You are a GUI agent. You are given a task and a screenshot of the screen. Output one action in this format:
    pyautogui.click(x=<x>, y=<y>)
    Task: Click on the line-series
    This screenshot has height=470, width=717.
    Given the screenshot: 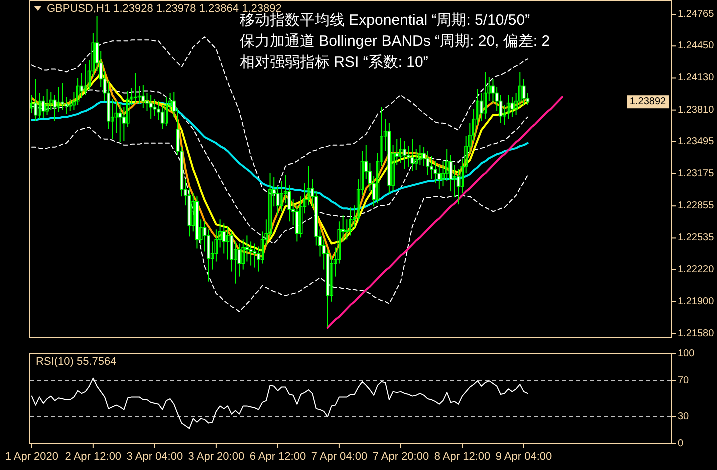 What is the action you would take?
    pyautogui.click(x=279, y=404)
    